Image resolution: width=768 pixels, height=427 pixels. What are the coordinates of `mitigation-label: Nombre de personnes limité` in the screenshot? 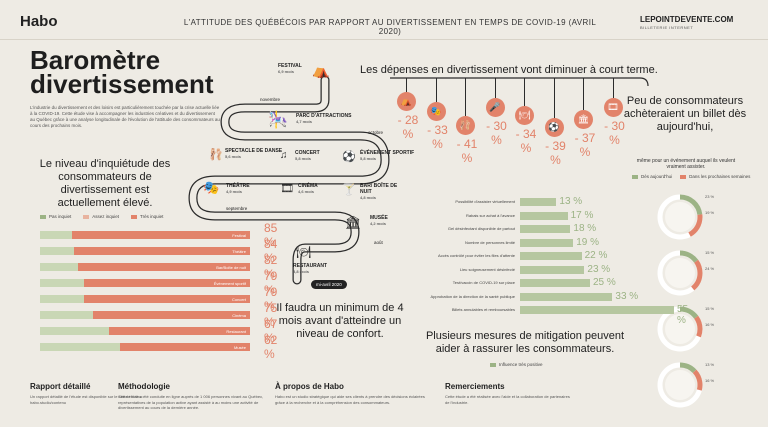 It's located at (489, 242).